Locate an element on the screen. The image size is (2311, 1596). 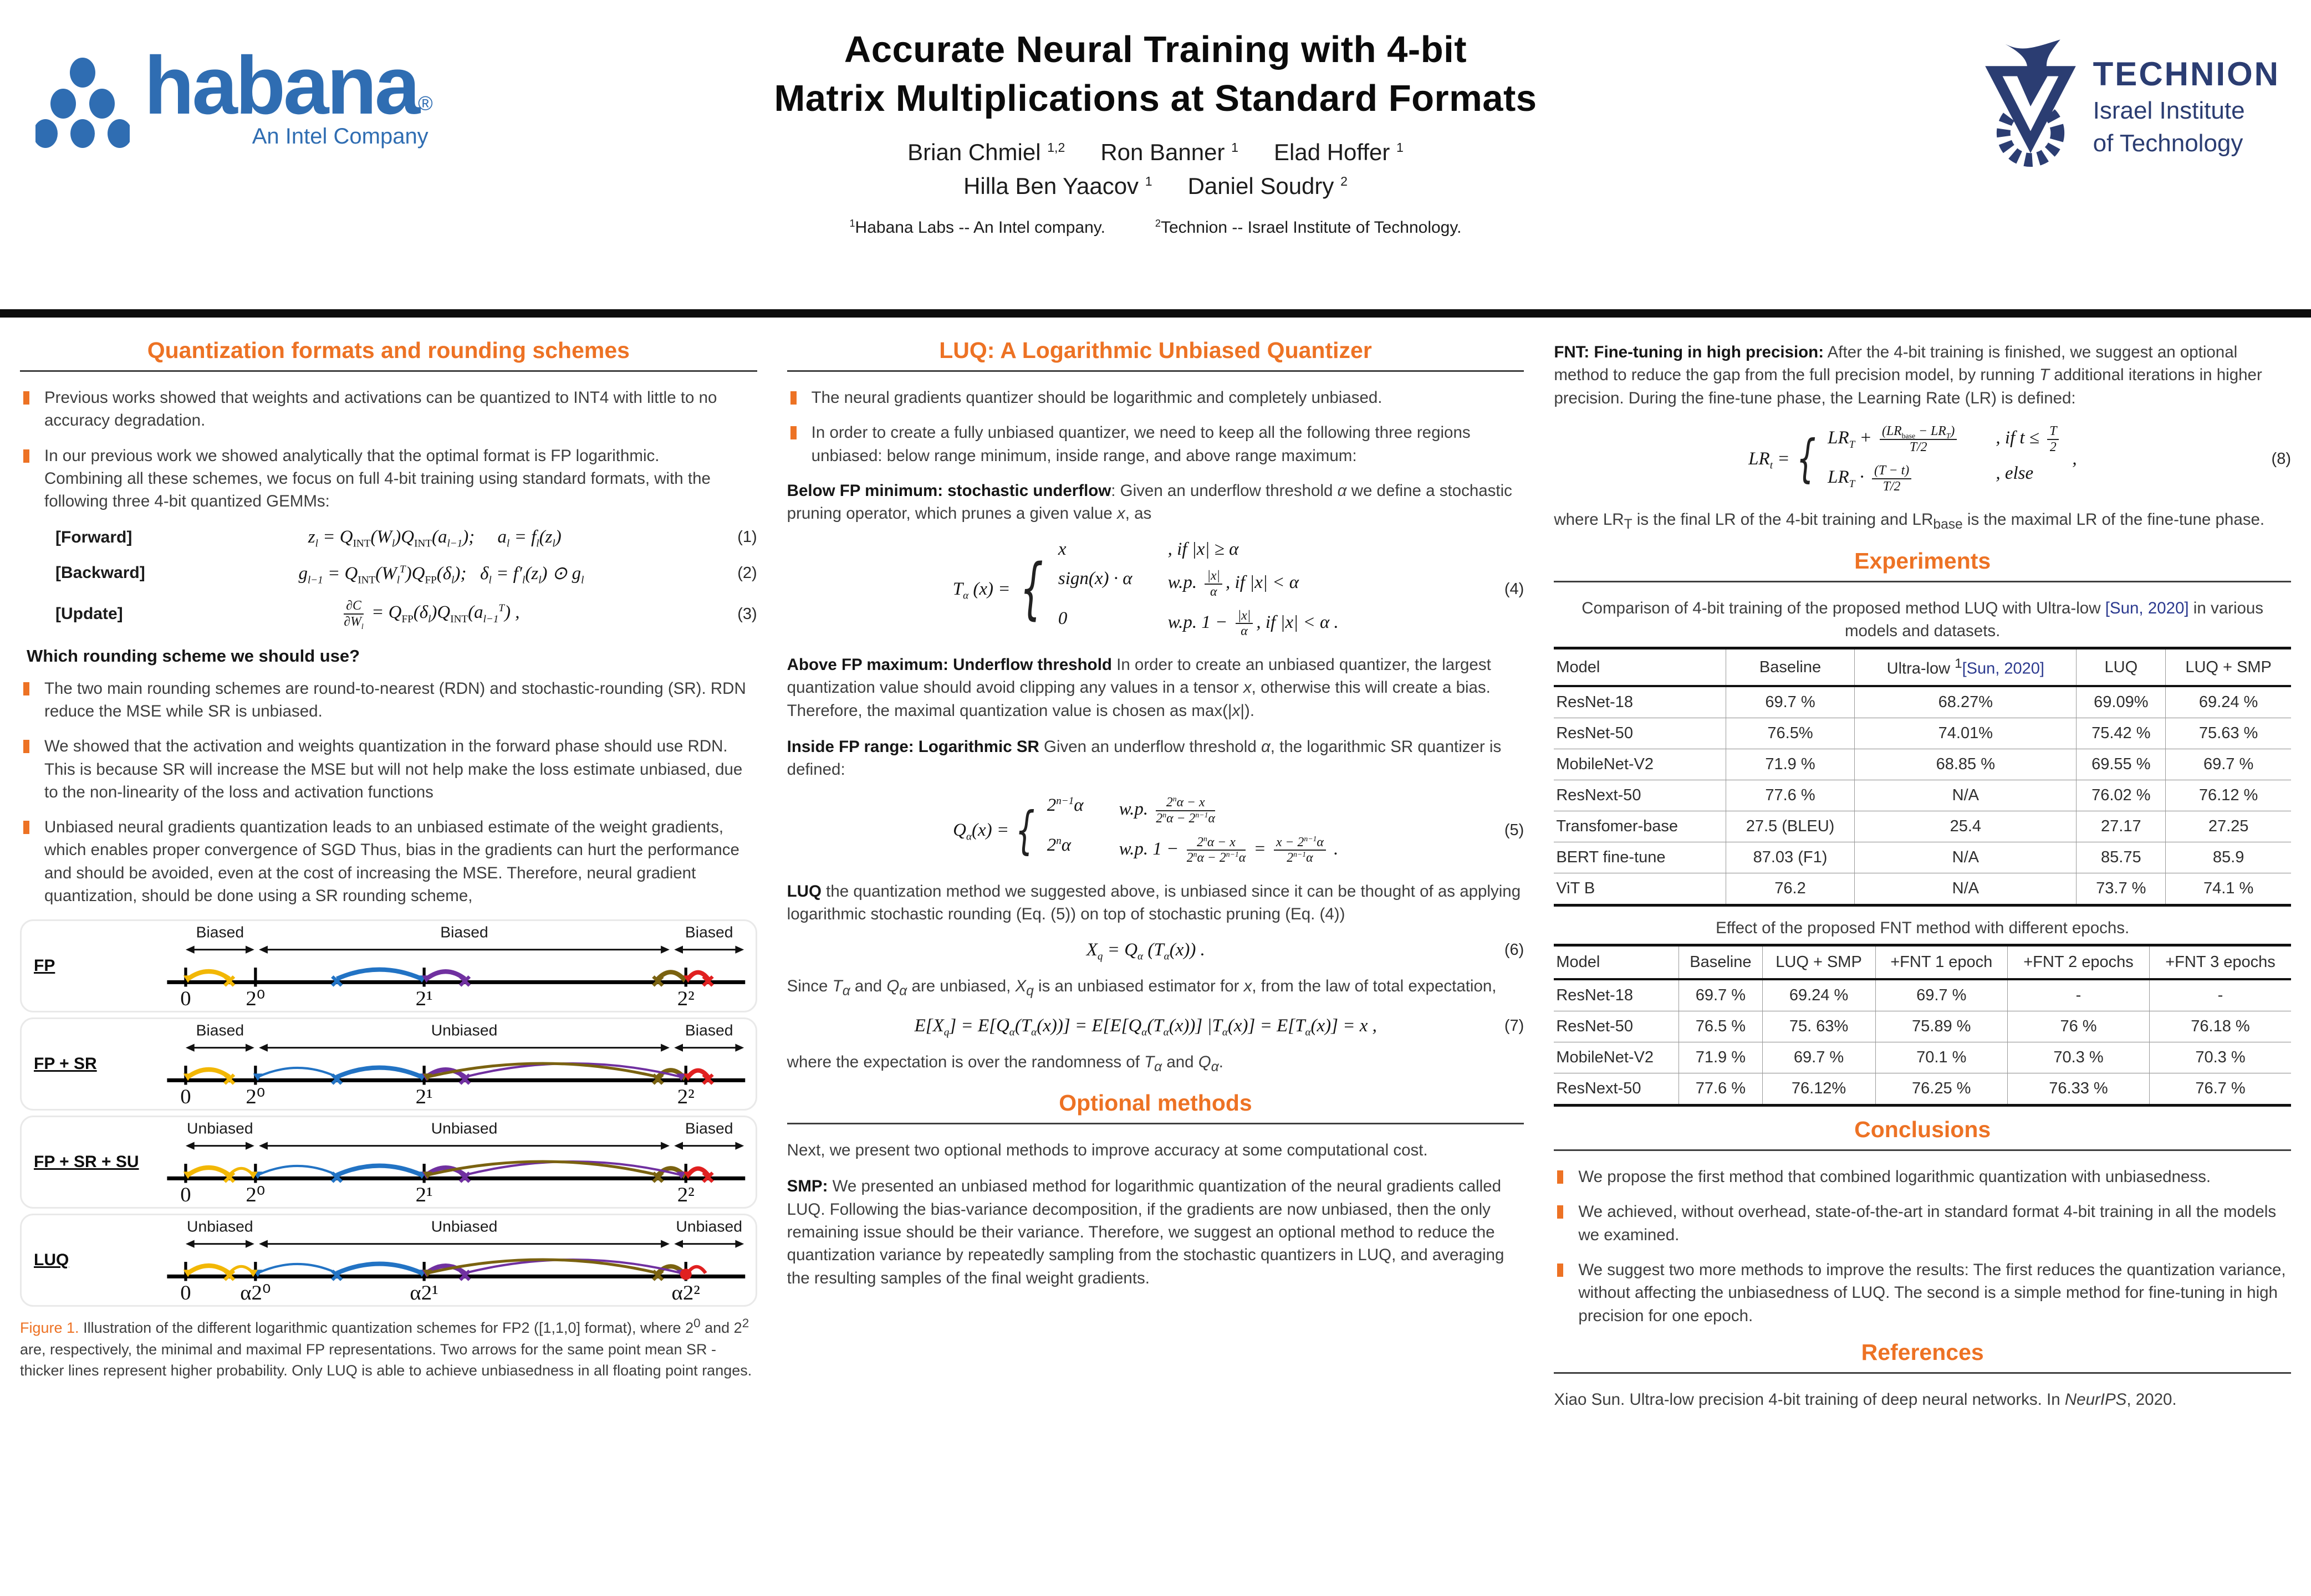
heading-rule is located at coordinates (388, 371).